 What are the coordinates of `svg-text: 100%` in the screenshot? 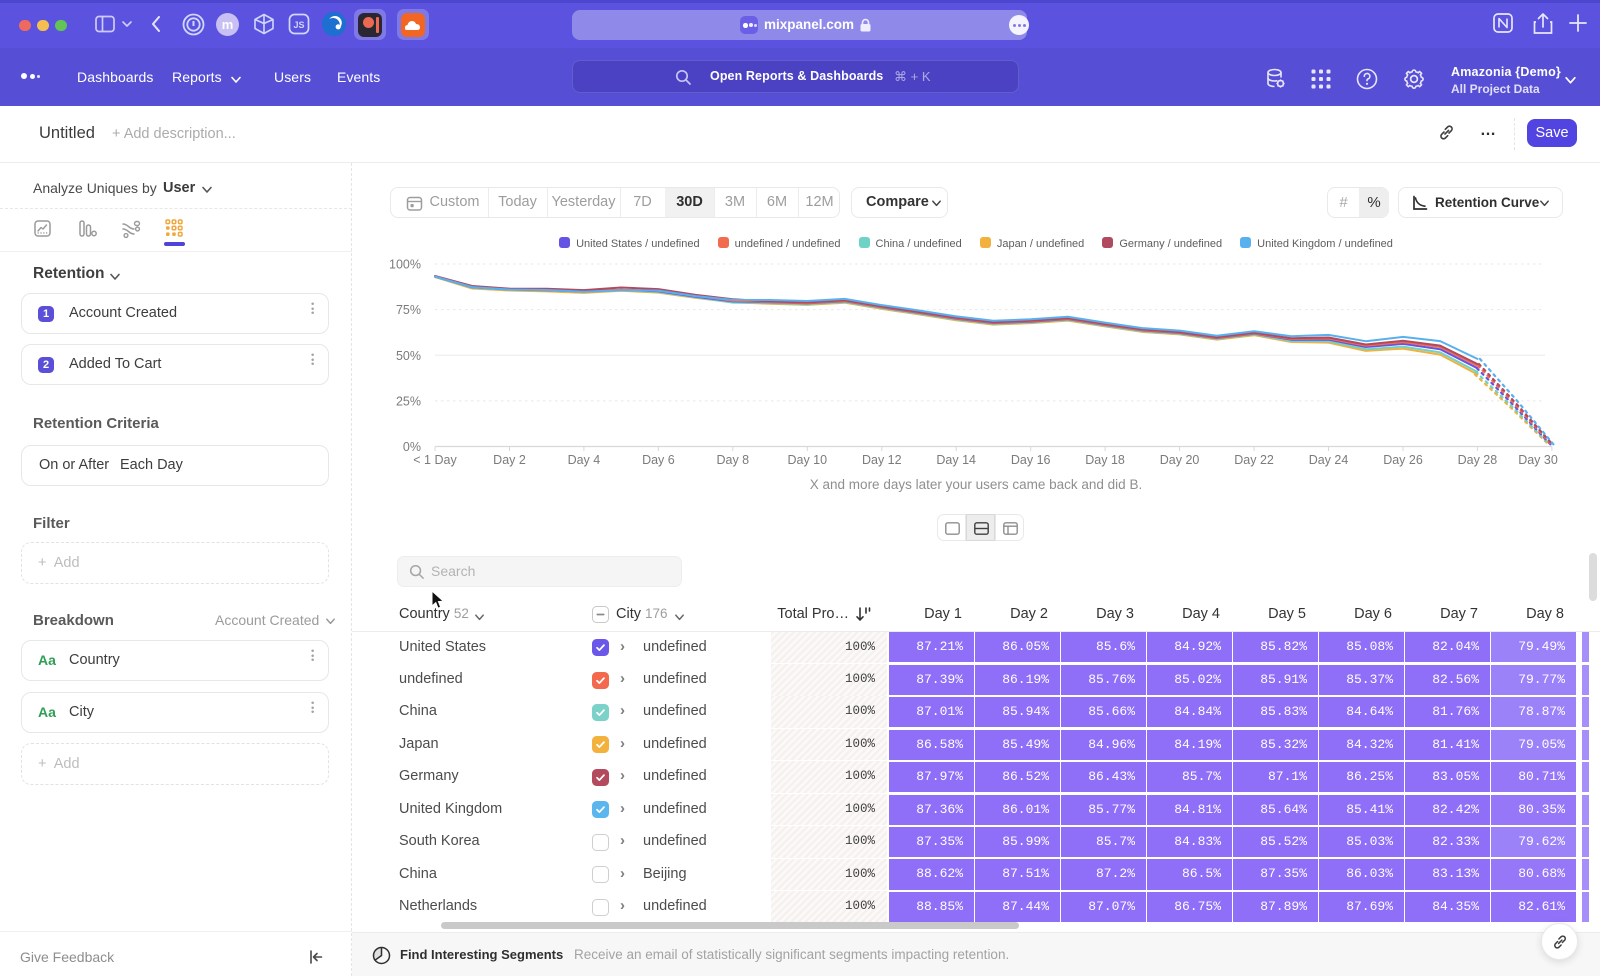 It's located at (405, 265).